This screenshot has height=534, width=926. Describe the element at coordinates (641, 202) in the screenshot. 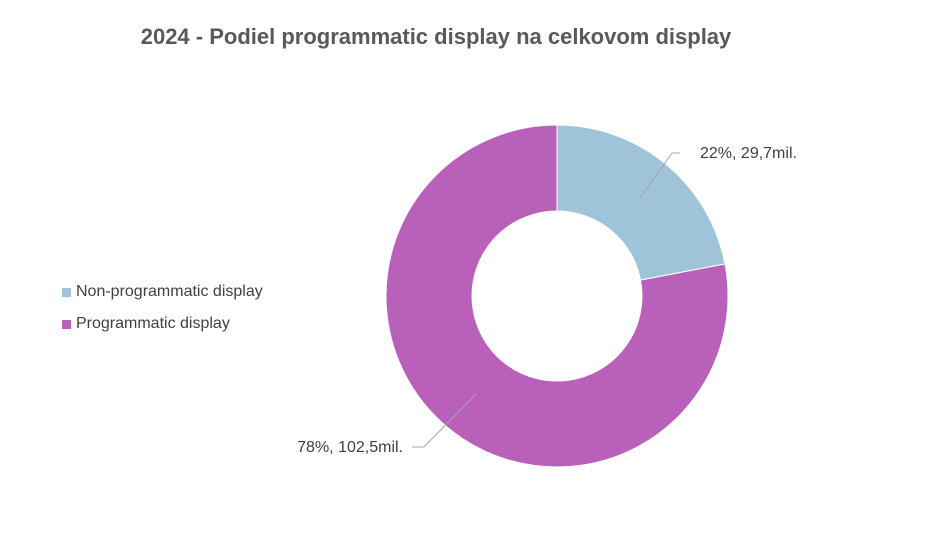

I see `donut-slice-non-programmatic` at that location.